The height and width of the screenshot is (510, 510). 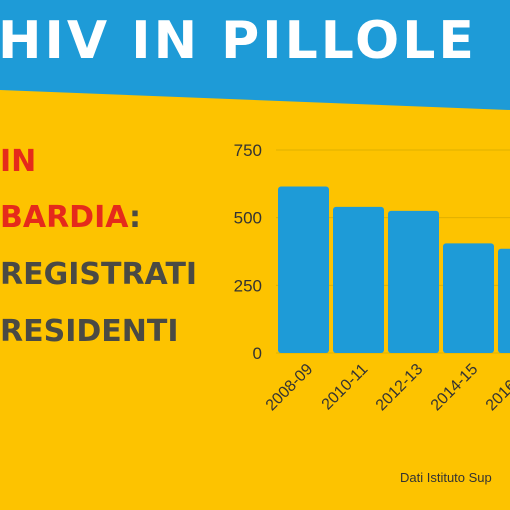 I want to click on region-name: BARDIA, so click(x=65, y=217).